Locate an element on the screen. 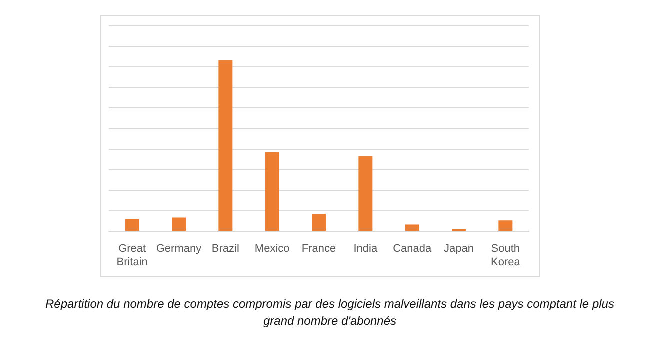 The height and width of the screenshot is (350, 660). x-tick-label: Canada is located at coordinates (412, 249).